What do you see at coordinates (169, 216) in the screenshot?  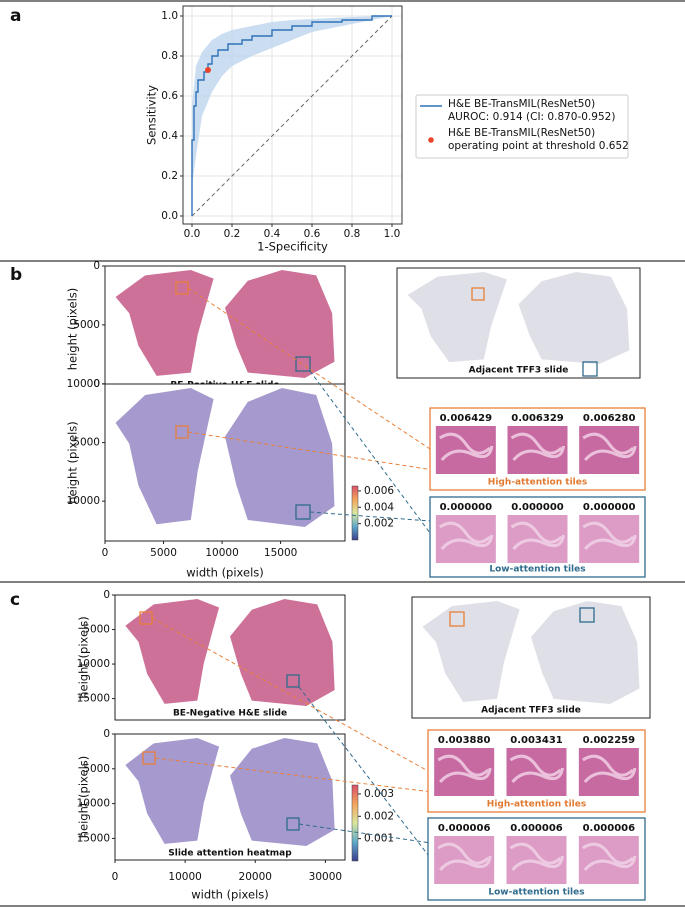 I see `y-tick-label: 0.0` at bounding box center [169, 216].